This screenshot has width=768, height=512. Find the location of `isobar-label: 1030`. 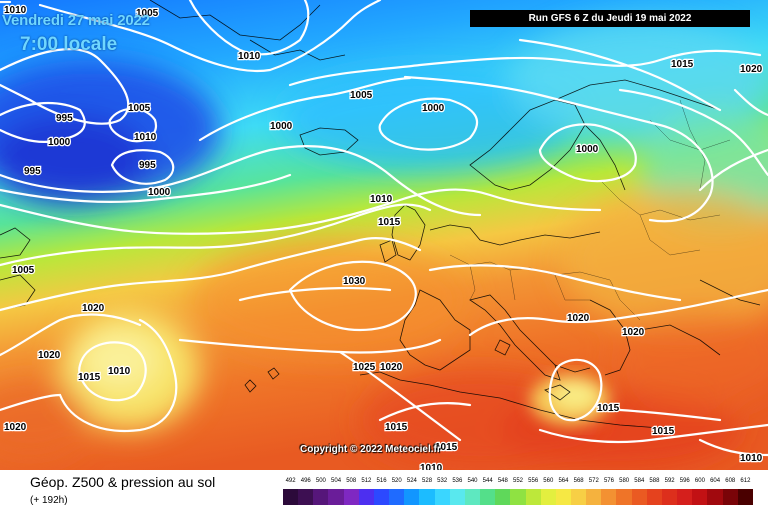

isobar-label: 1030 is located at coordinates (354, 281).